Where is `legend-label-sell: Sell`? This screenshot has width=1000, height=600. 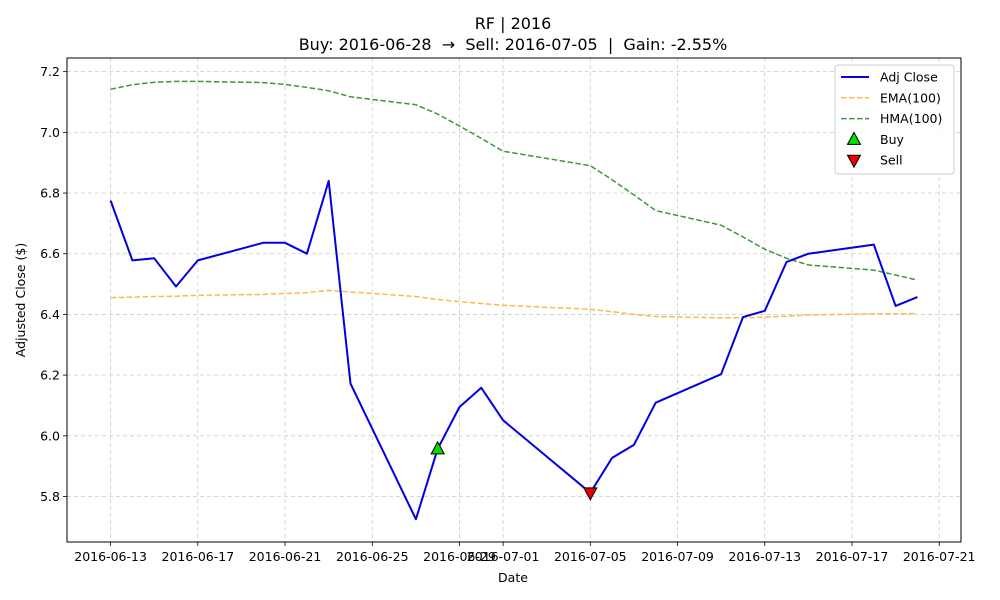 legend-label-sell: Sell is located at coordinates (891, 160).